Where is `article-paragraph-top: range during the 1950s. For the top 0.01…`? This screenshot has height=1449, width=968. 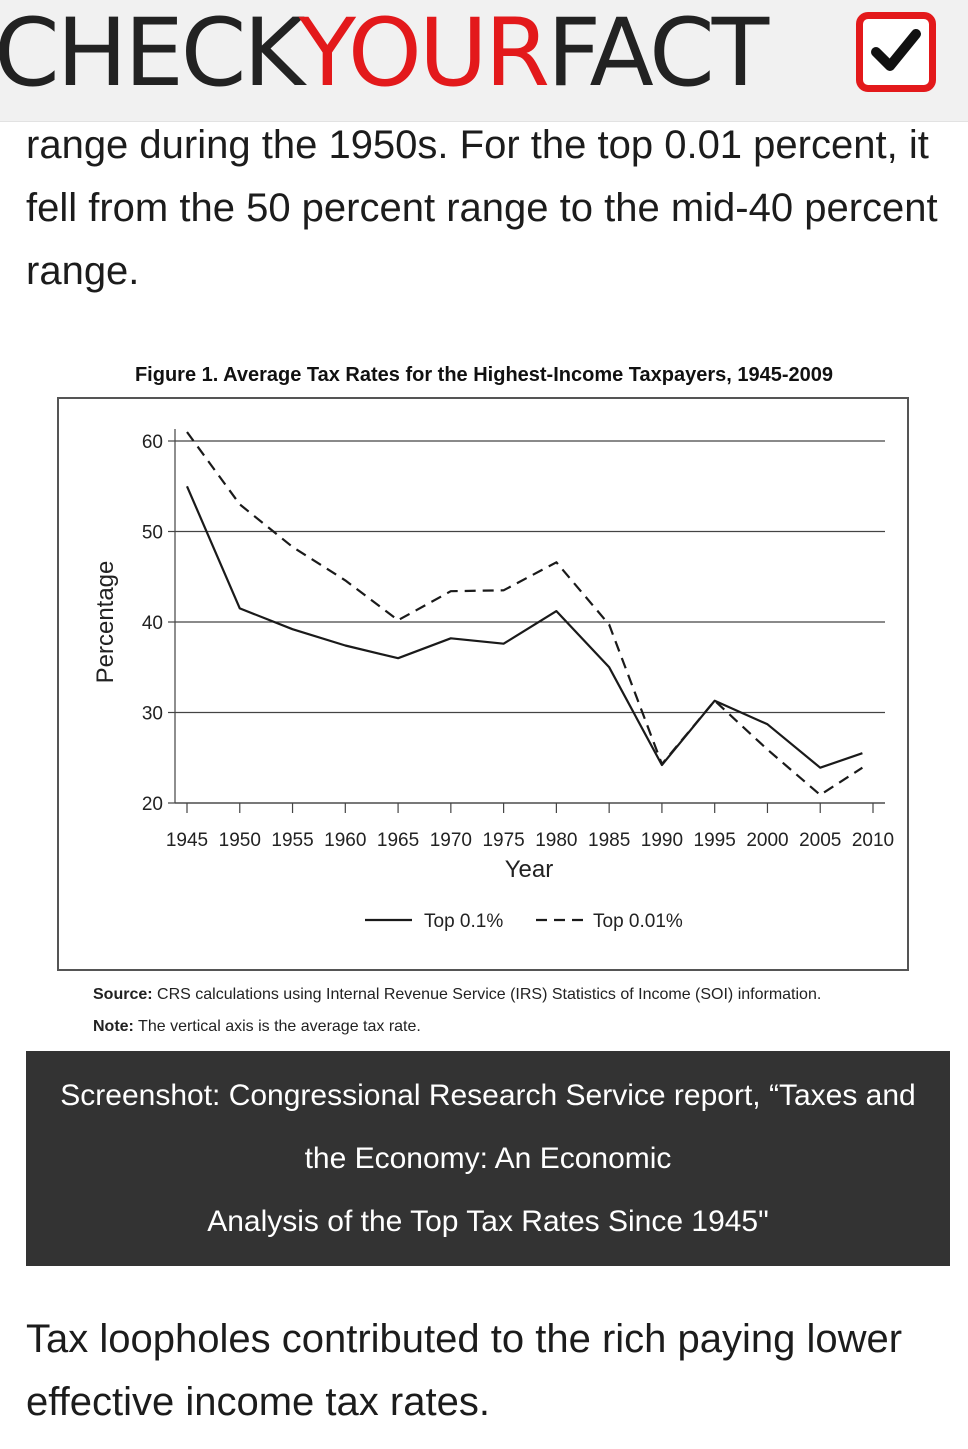 article-paragraph-top: range during the 1950s. For the top 0.01… is located at coordinates (482, 208).